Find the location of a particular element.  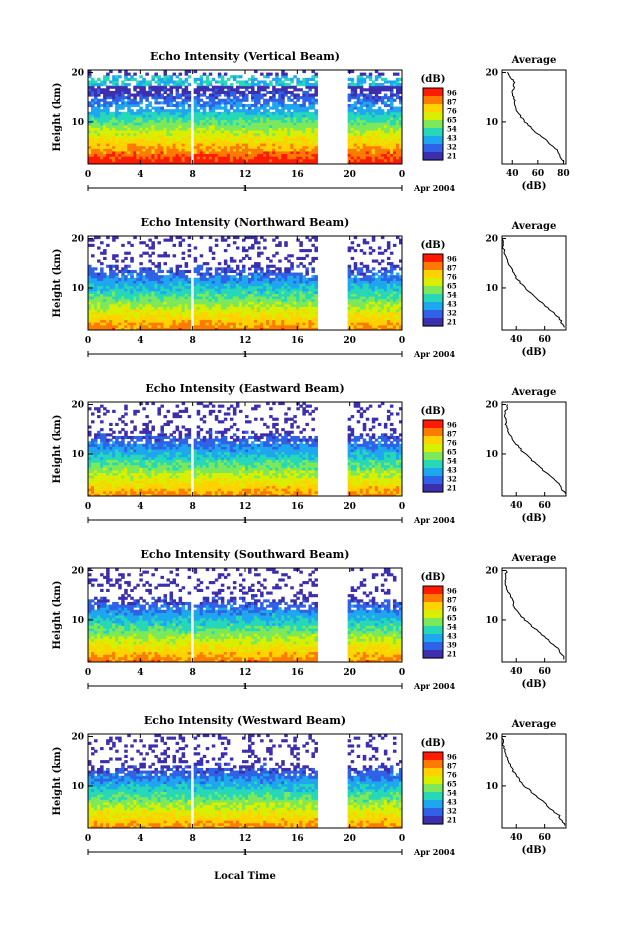

y-axis-label: Height (km) is located at coordinates (57, 117).